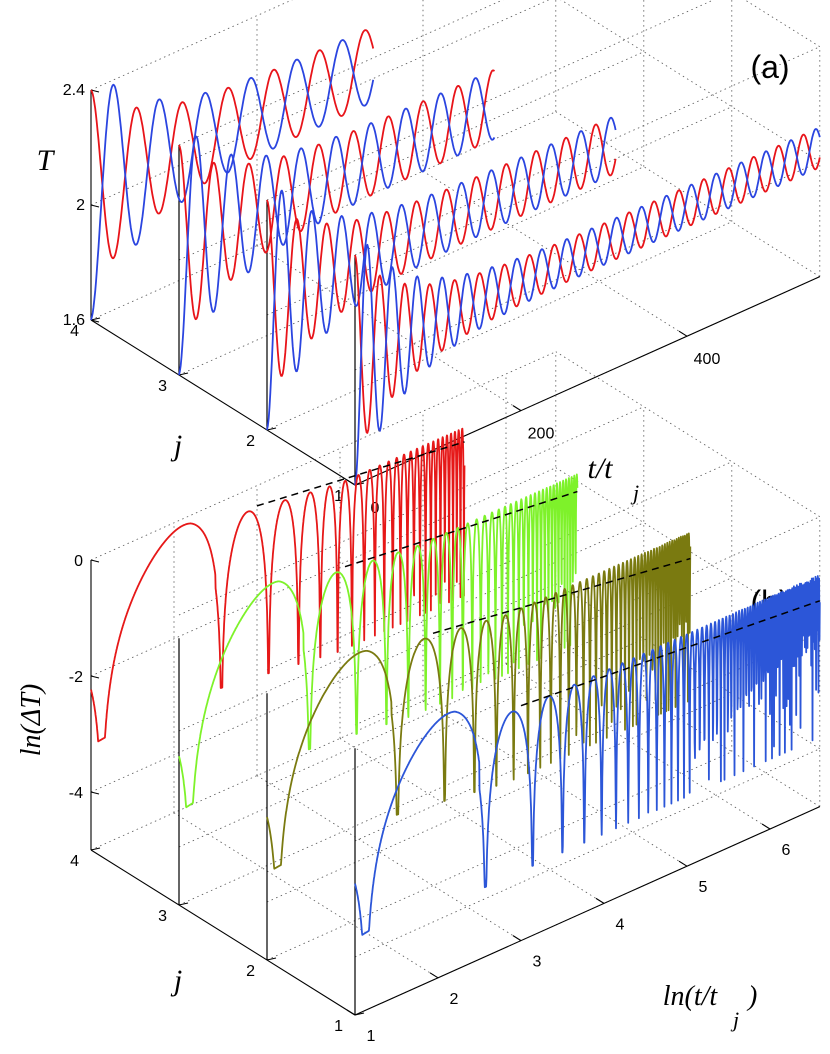 The height and width of the screenshot is (1054, 830). I want to click on floor-grid-j2, so click(499, 326).